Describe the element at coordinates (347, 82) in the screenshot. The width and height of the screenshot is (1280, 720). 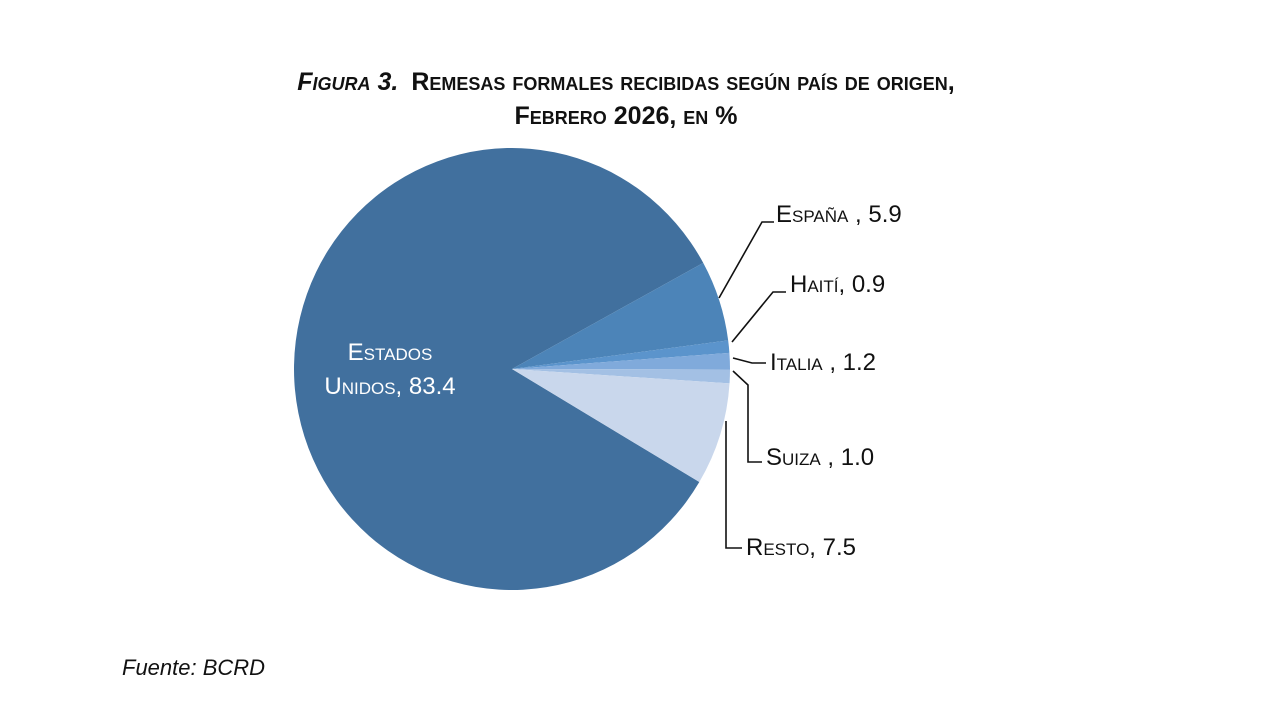
I see `chart-title-prefix: Figura 3.` at that location.